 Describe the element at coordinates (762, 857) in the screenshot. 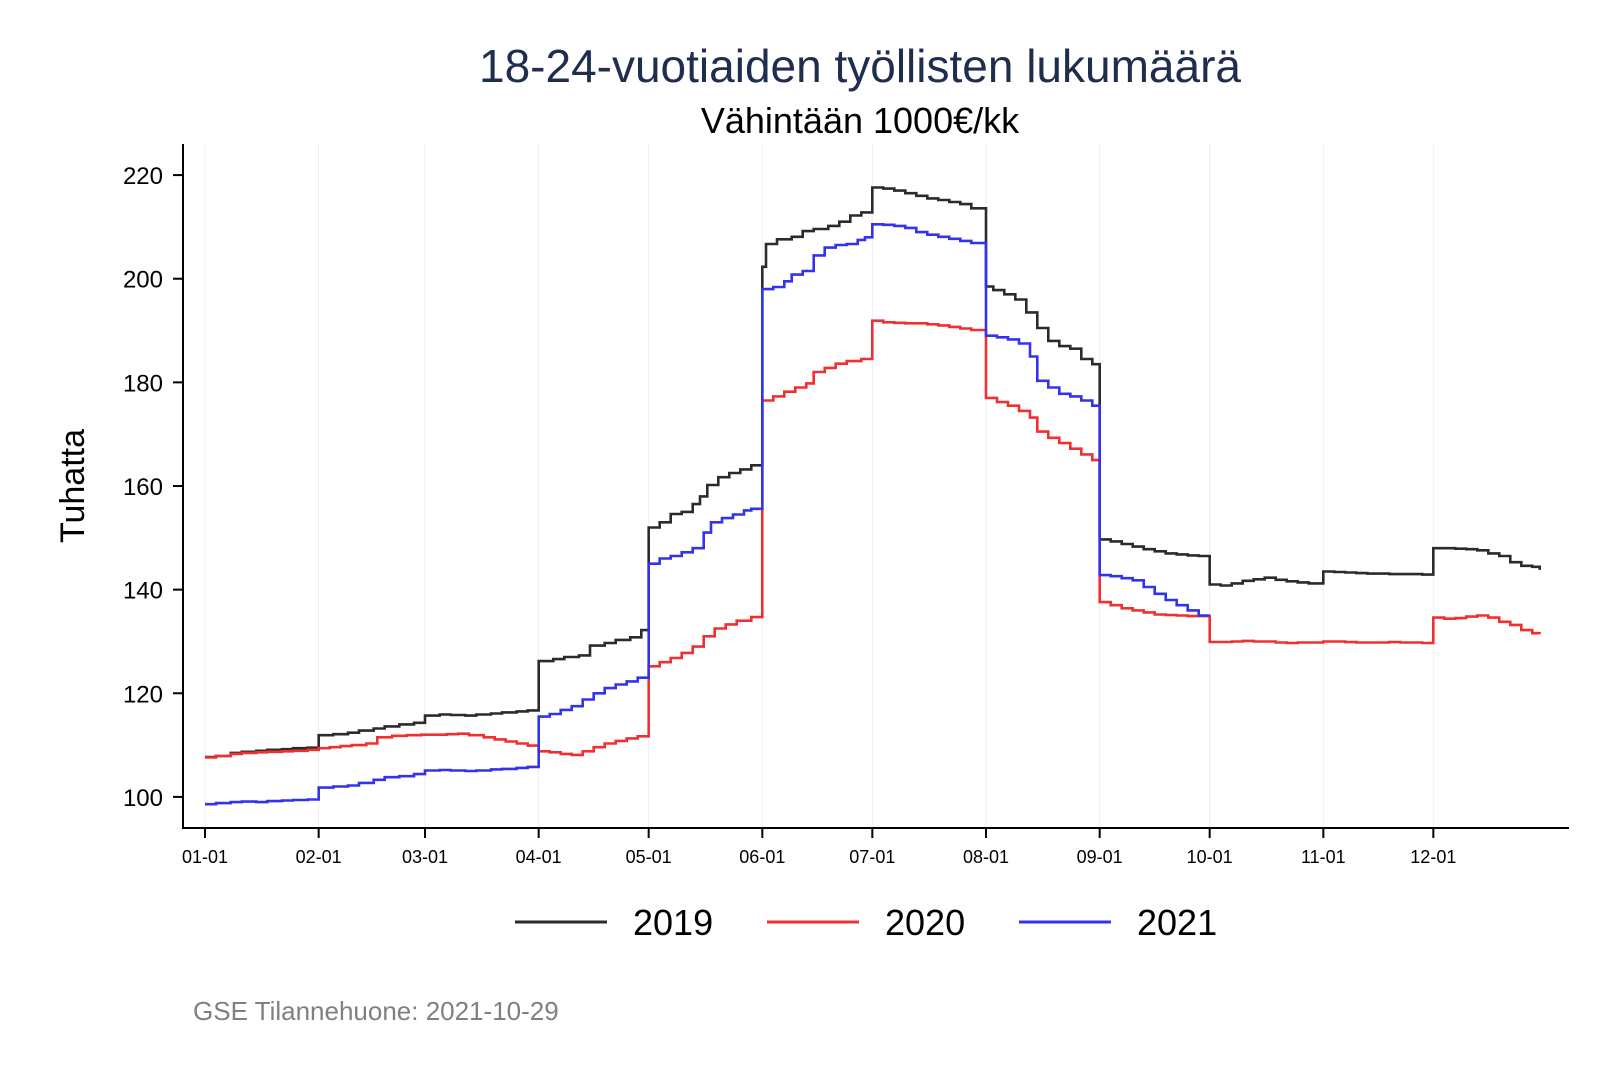

I see `x-tick-label: 06-01` at that location.